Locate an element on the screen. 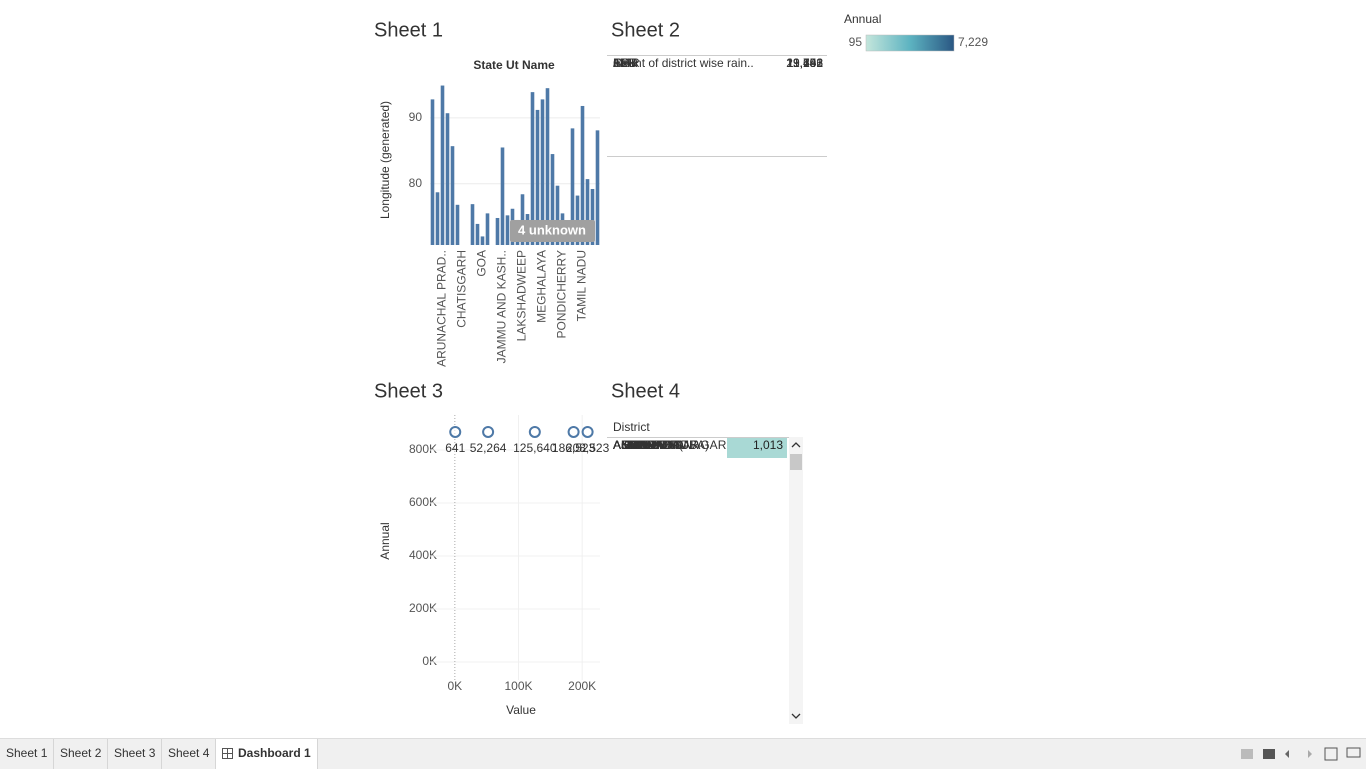 The height and width of the screenshot is (769, 1366). district: AHMEDNAGAR is located at coordinates (656, 445).